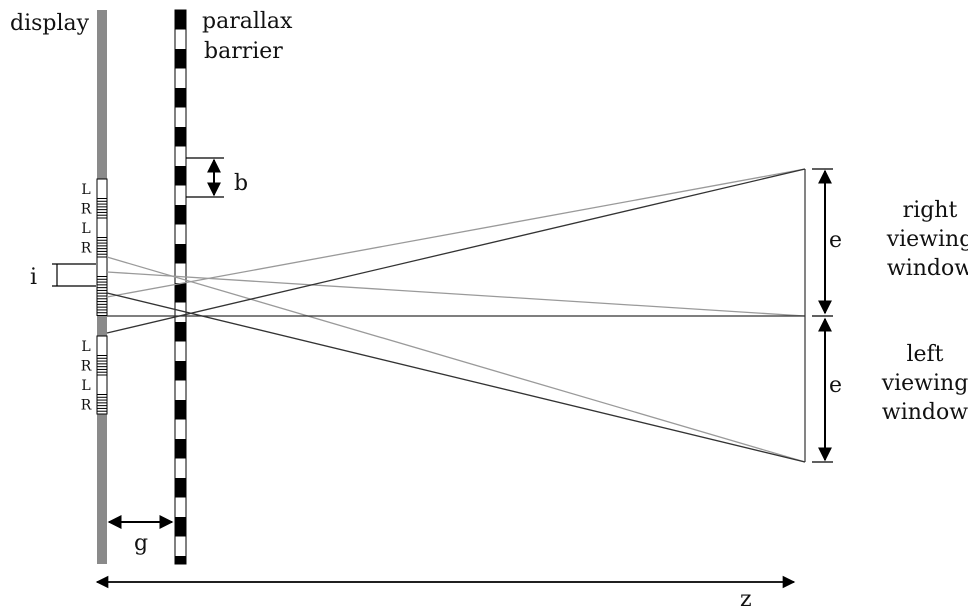 The width and height of the screenshot is (968, 610). What do you see at coordinates (927, 239) in the screenshot?
I see `right-window-label-2: viewing` at bounding box center [927, 239].